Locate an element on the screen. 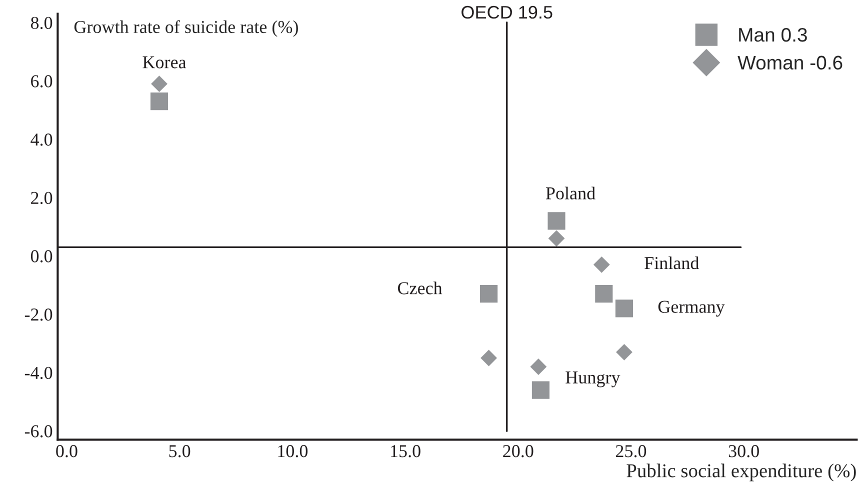  annotation: Poland is located at coordinates (571, 193).